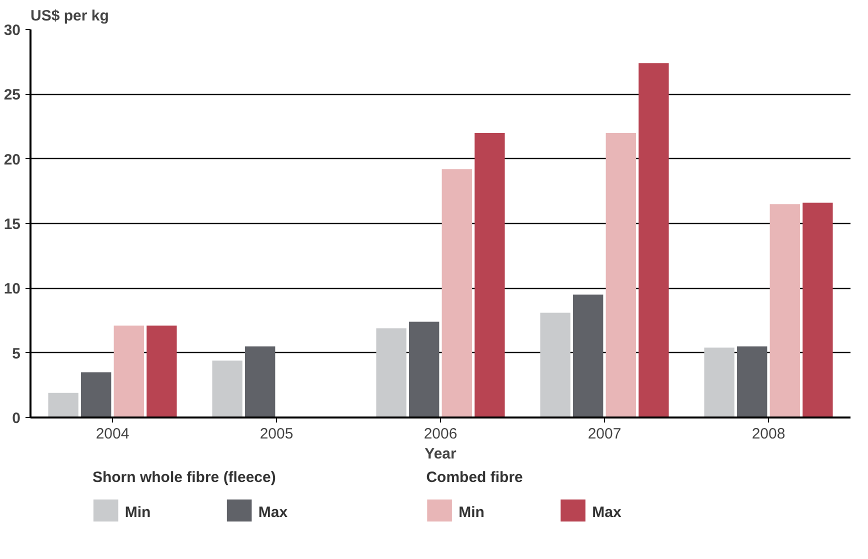 This screenshot has height=559, width=868. I want to click on x-tick-label: 2004, so click(113, 434).